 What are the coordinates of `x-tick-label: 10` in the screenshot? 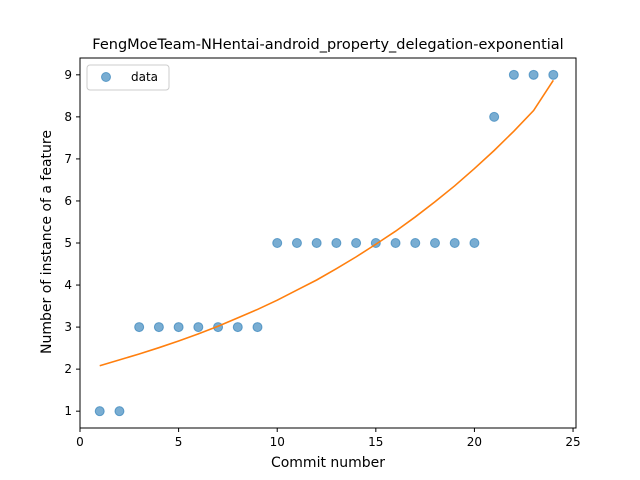 It's located at (277, 442).